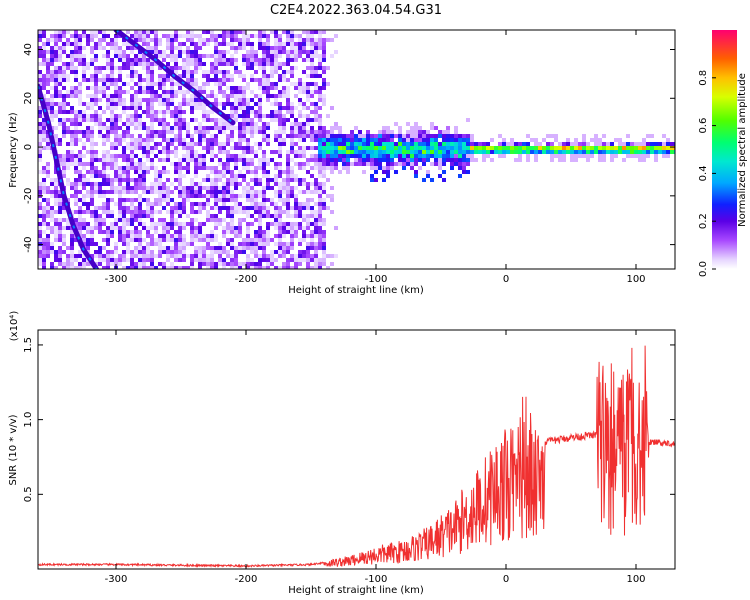 The image size is (750, 600). What do you see at coordinates (703, 78) in the screenshot?
I see `colorbar-tick-label: 0.8` at bounding box center [703, 78].